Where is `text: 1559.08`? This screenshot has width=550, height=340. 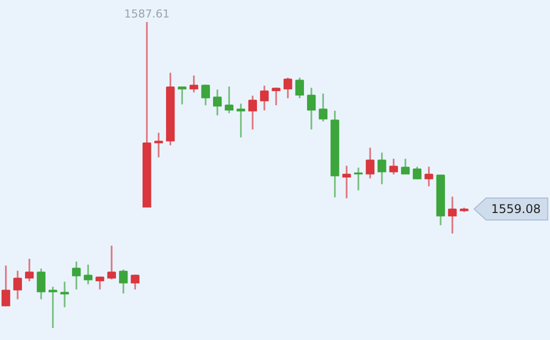 text: 1559.08 is located at coordinates (516, 209).